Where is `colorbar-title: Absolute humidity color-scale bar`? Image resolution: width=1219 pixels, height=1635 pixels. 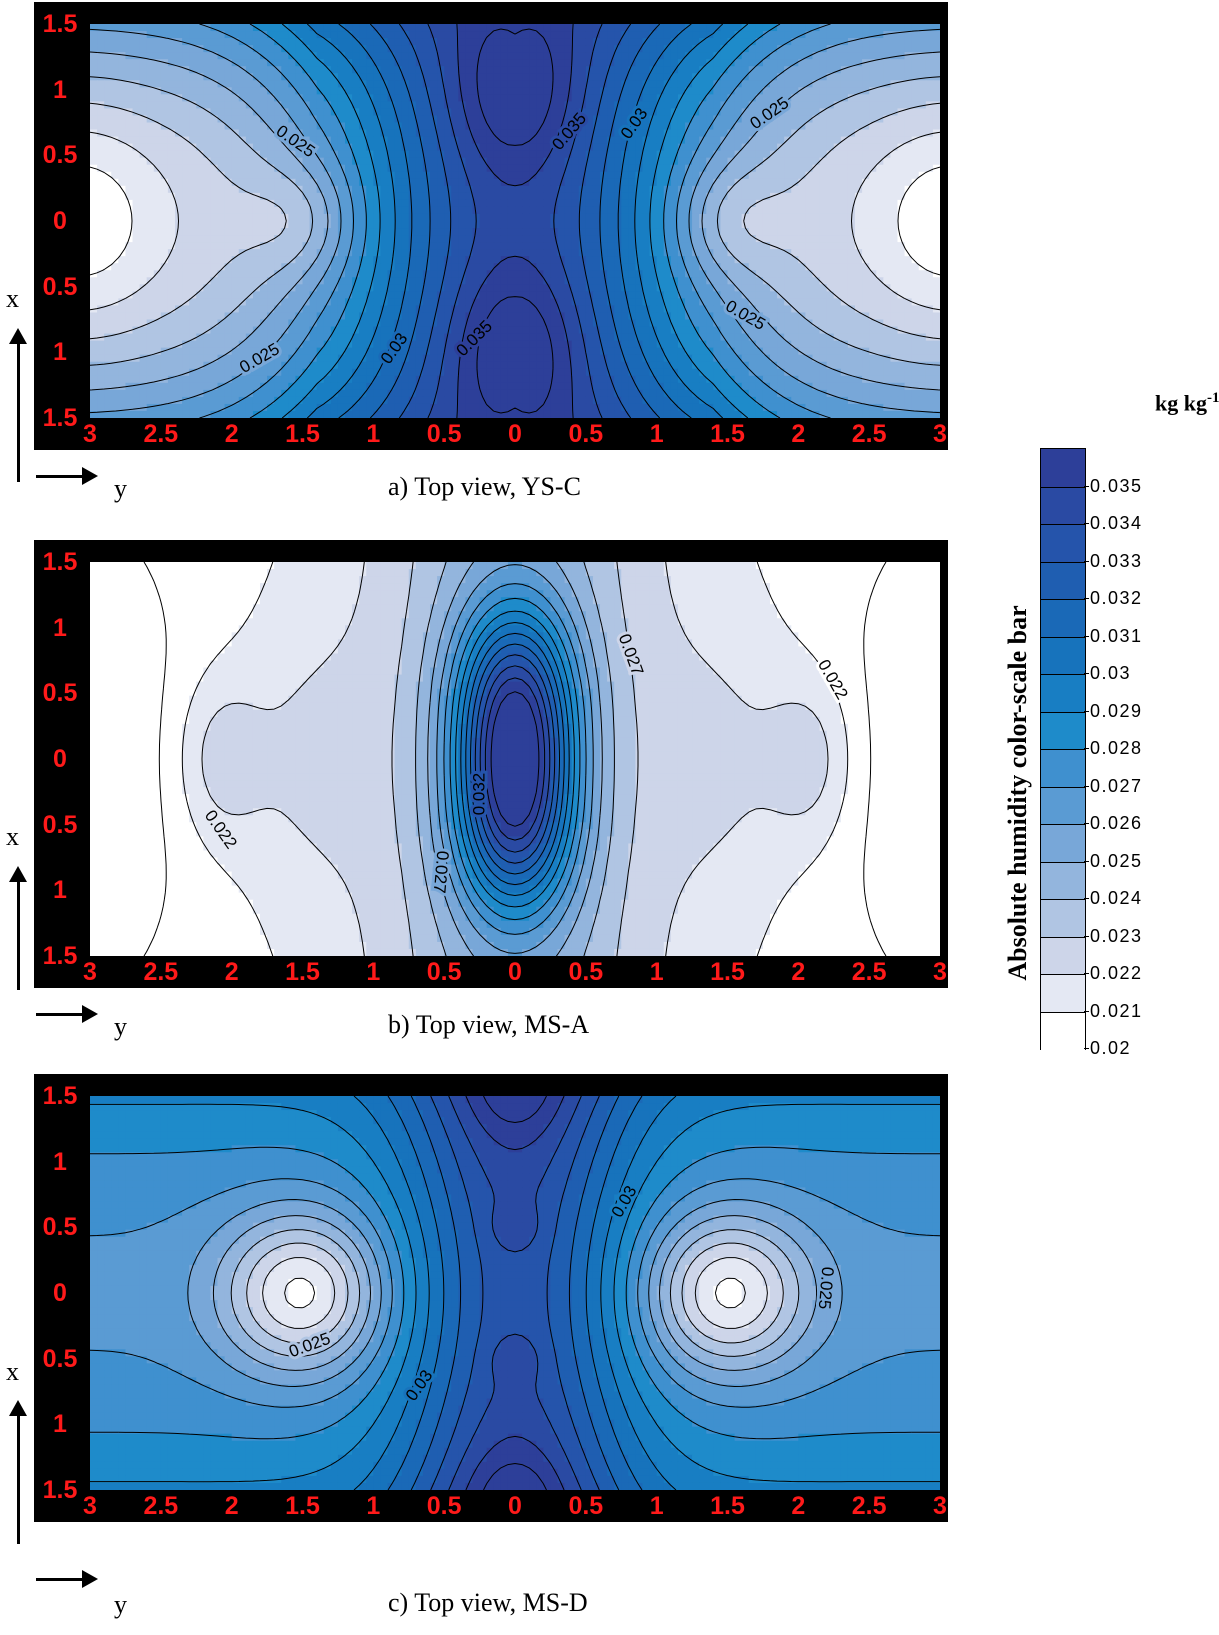
colorbar-title: Absolute humidity color-scale bar is located at coordinates (1018, 793).